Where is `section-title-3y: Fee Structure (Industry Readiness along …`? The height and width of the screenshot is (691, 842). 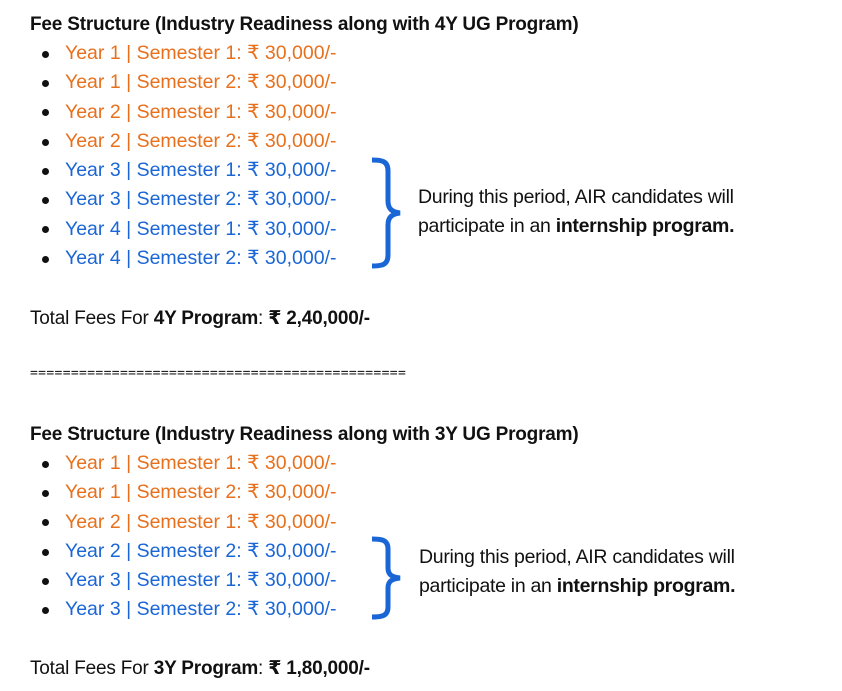
section-title-3y: Fee Structure (Industry Readiness along … is located at coordinates (304, 434).